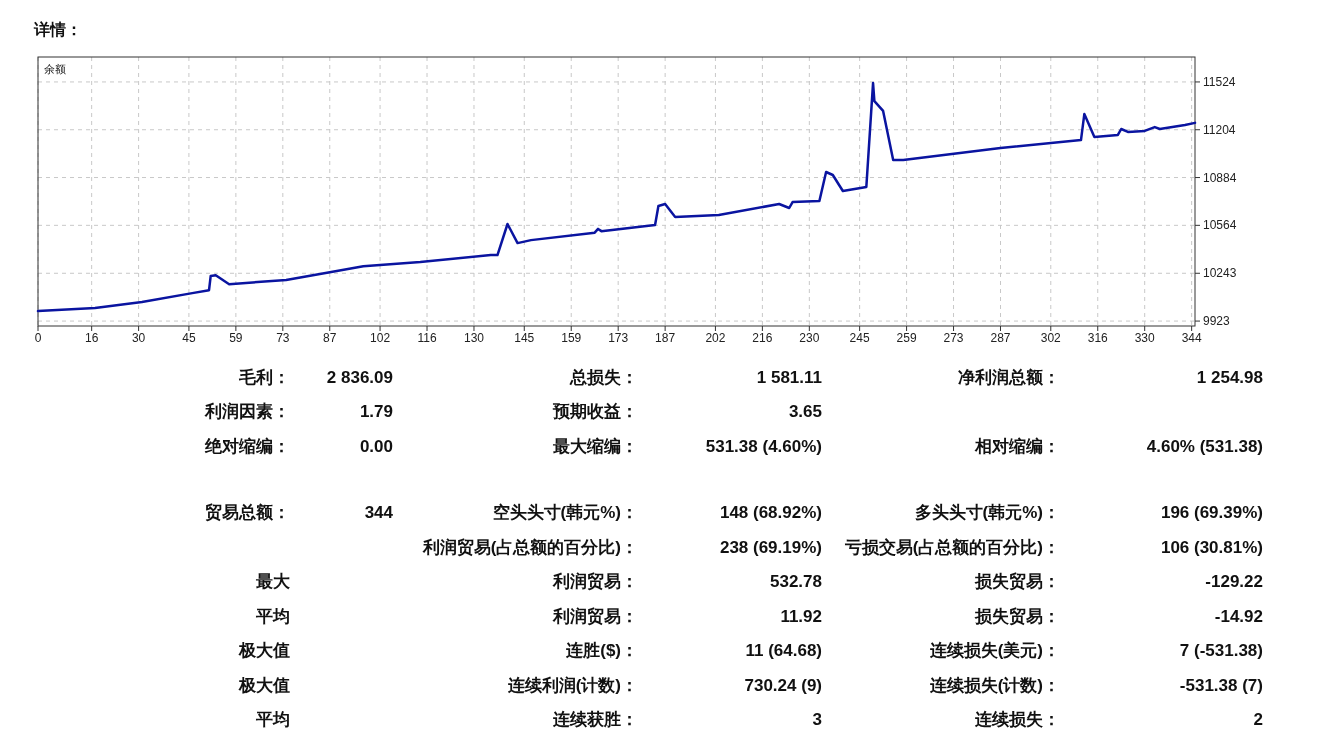  Describe the element at coordinates (236, 338) in the screenshot. I see `x-tick-label: 59` at that location.